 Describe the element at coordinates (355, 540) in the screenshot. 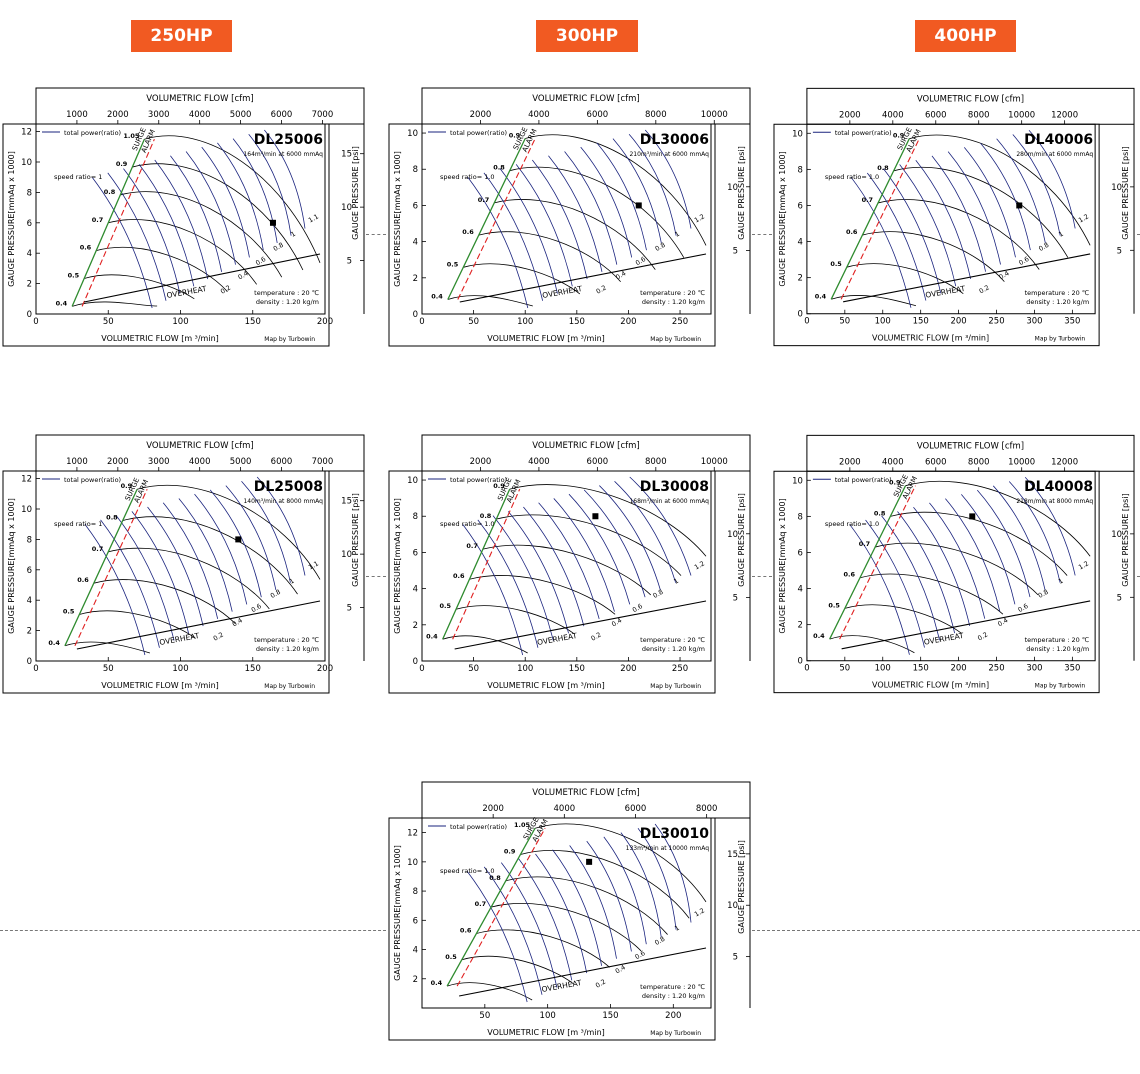

I see `y2-axis-title: GAUGE PRESSURE [psi]` at that location.